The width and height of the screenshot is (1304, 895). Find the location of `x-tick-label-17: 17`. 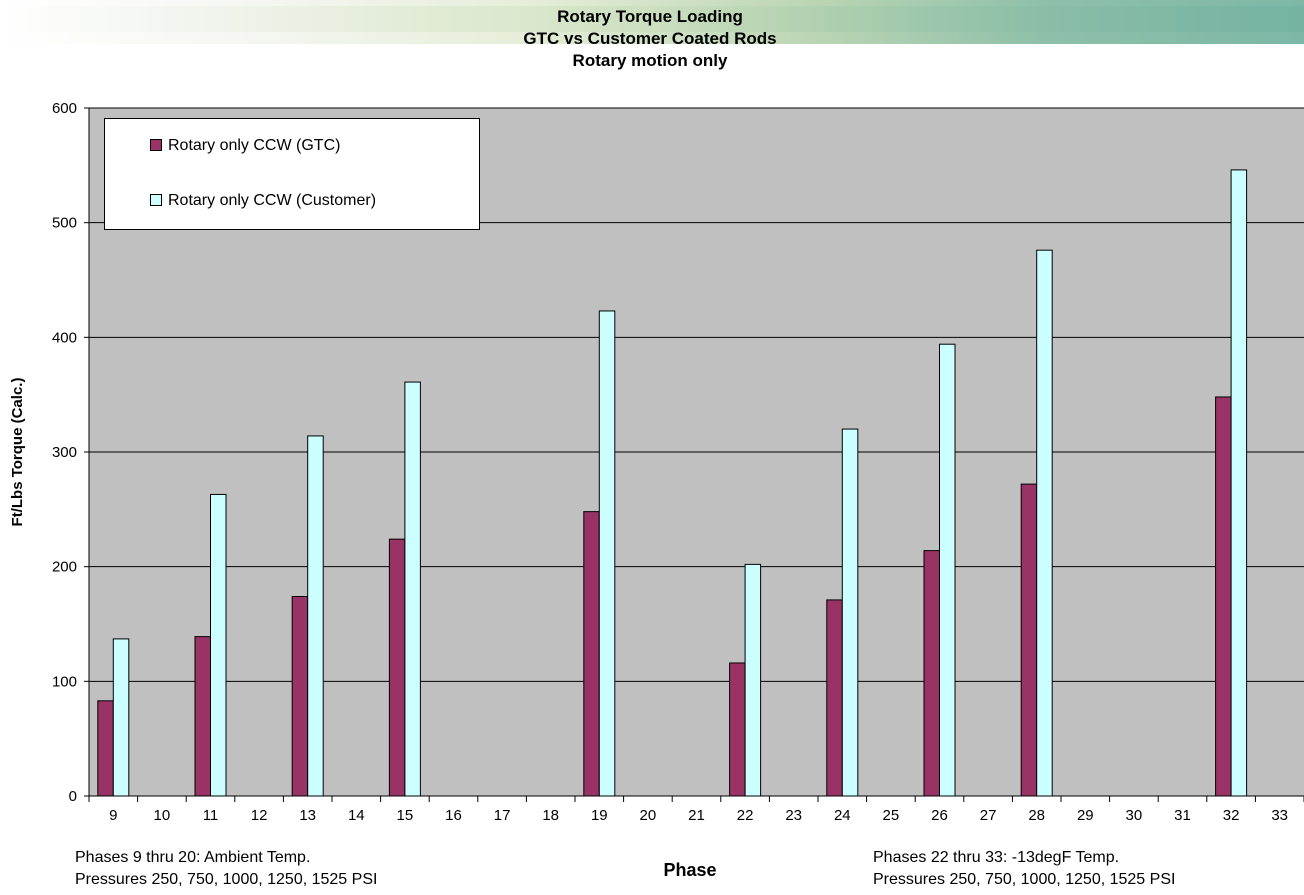

x-tick-label-17: 17 is located at coordinates (502, 815).